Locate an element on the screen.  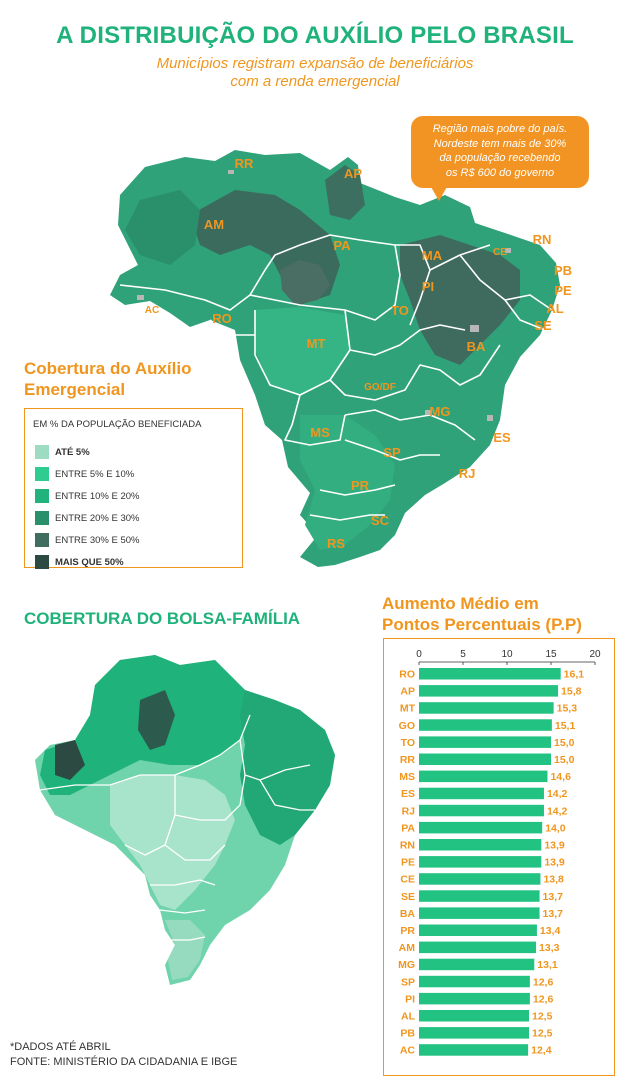
map2-dark-west is located at coordinates (70, 760).